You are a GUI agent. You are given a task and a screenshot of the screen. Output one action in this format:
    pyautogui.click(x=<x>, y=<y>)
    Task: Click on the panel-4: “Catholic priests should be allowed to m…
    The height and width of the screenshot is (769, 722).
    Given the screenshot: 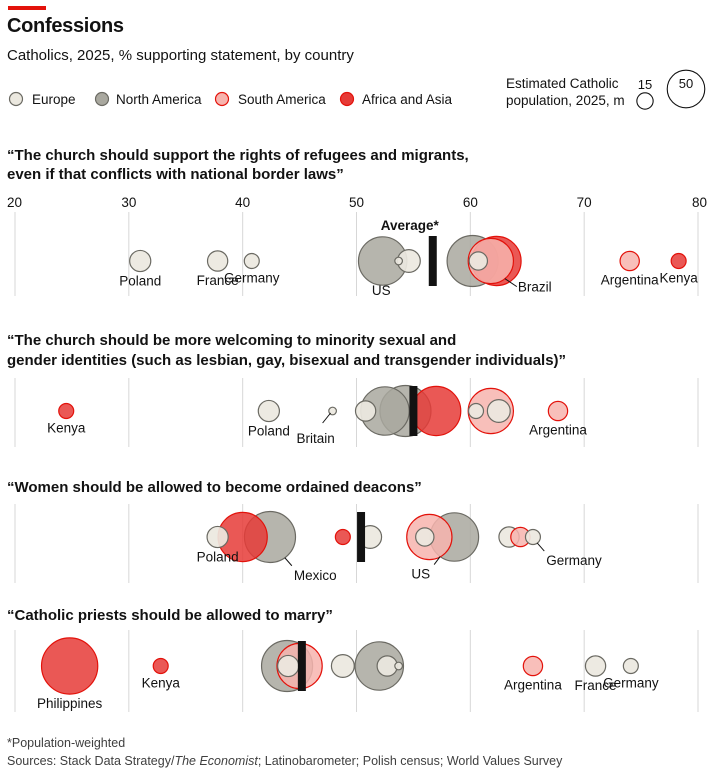 What is the action you would take?
    pyautogui.click(x=353, y=659)
    